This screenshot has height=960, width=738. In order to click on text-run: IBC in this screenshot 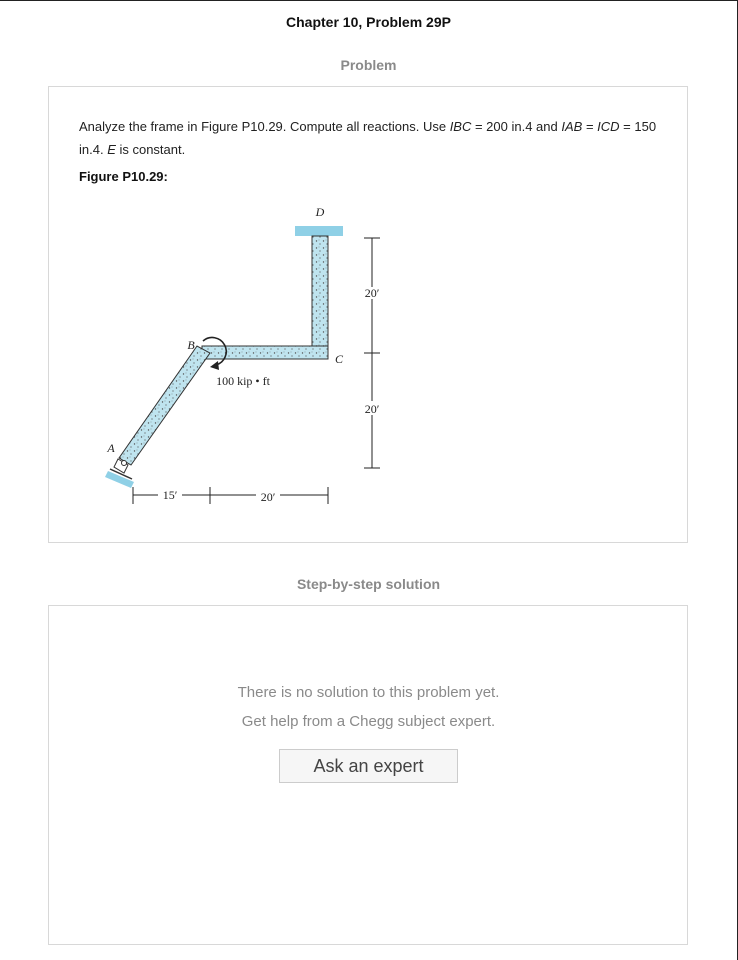, I will do `click(460, 126)`.